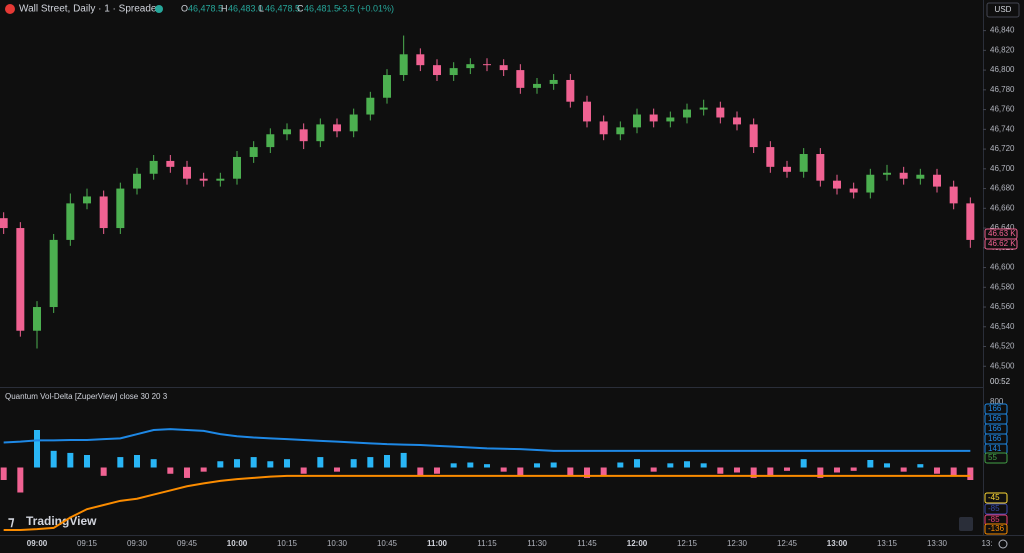  Describe the element at coordinates (37, 543) in the screenshot. I see `time-tick-label: 09:00` at that location.